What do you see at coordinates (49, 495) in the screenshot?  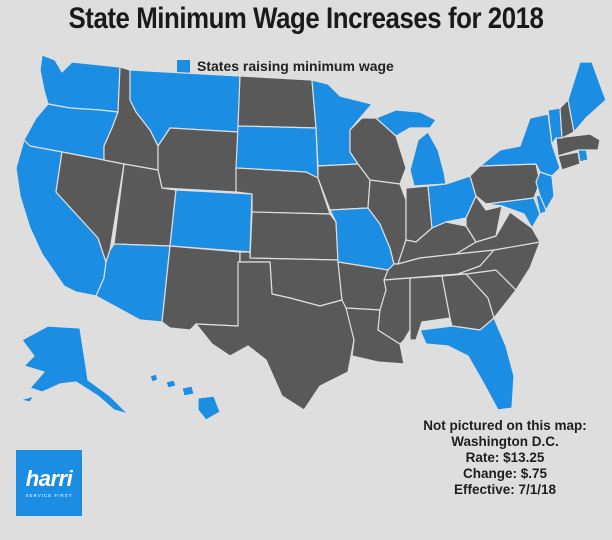 I see `logo-tagline: SERVICE FIRST` at bounding box center [49, 495].